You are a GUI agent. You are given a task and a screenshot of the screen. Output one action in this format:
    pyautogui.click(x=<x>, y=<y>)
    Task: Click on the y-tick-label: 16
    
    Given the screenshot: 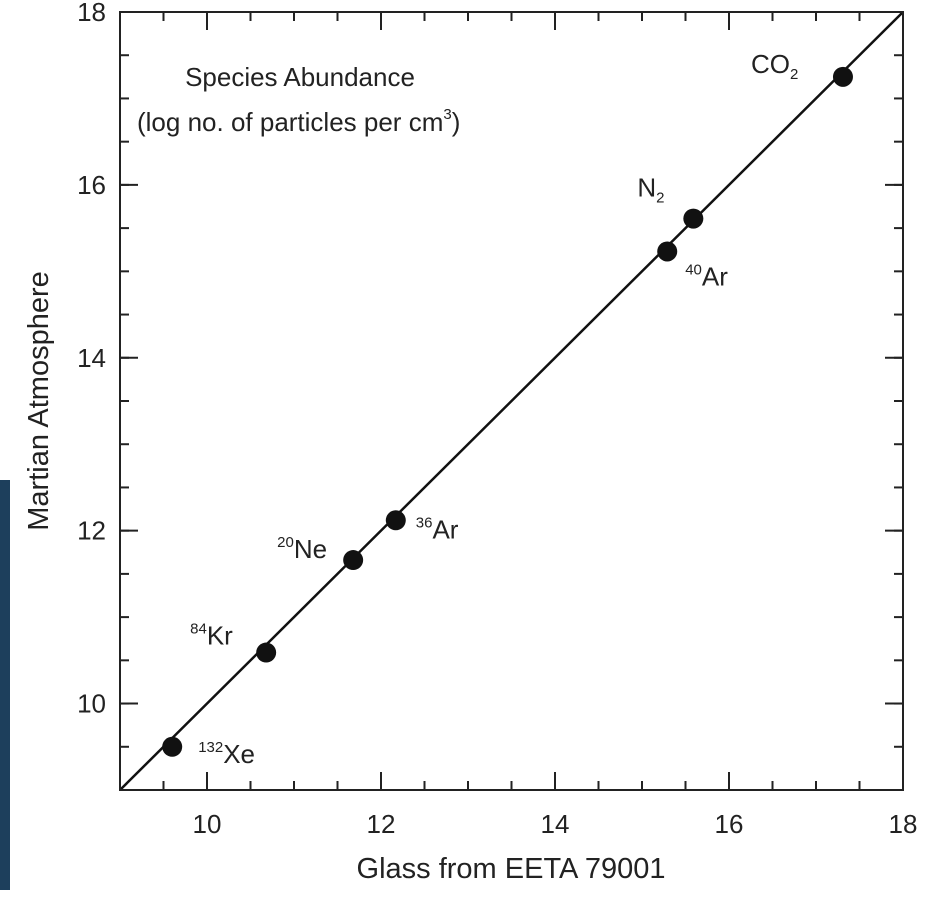 What is the action you would take?
    pyautogui.click(x=91, y=185)
    